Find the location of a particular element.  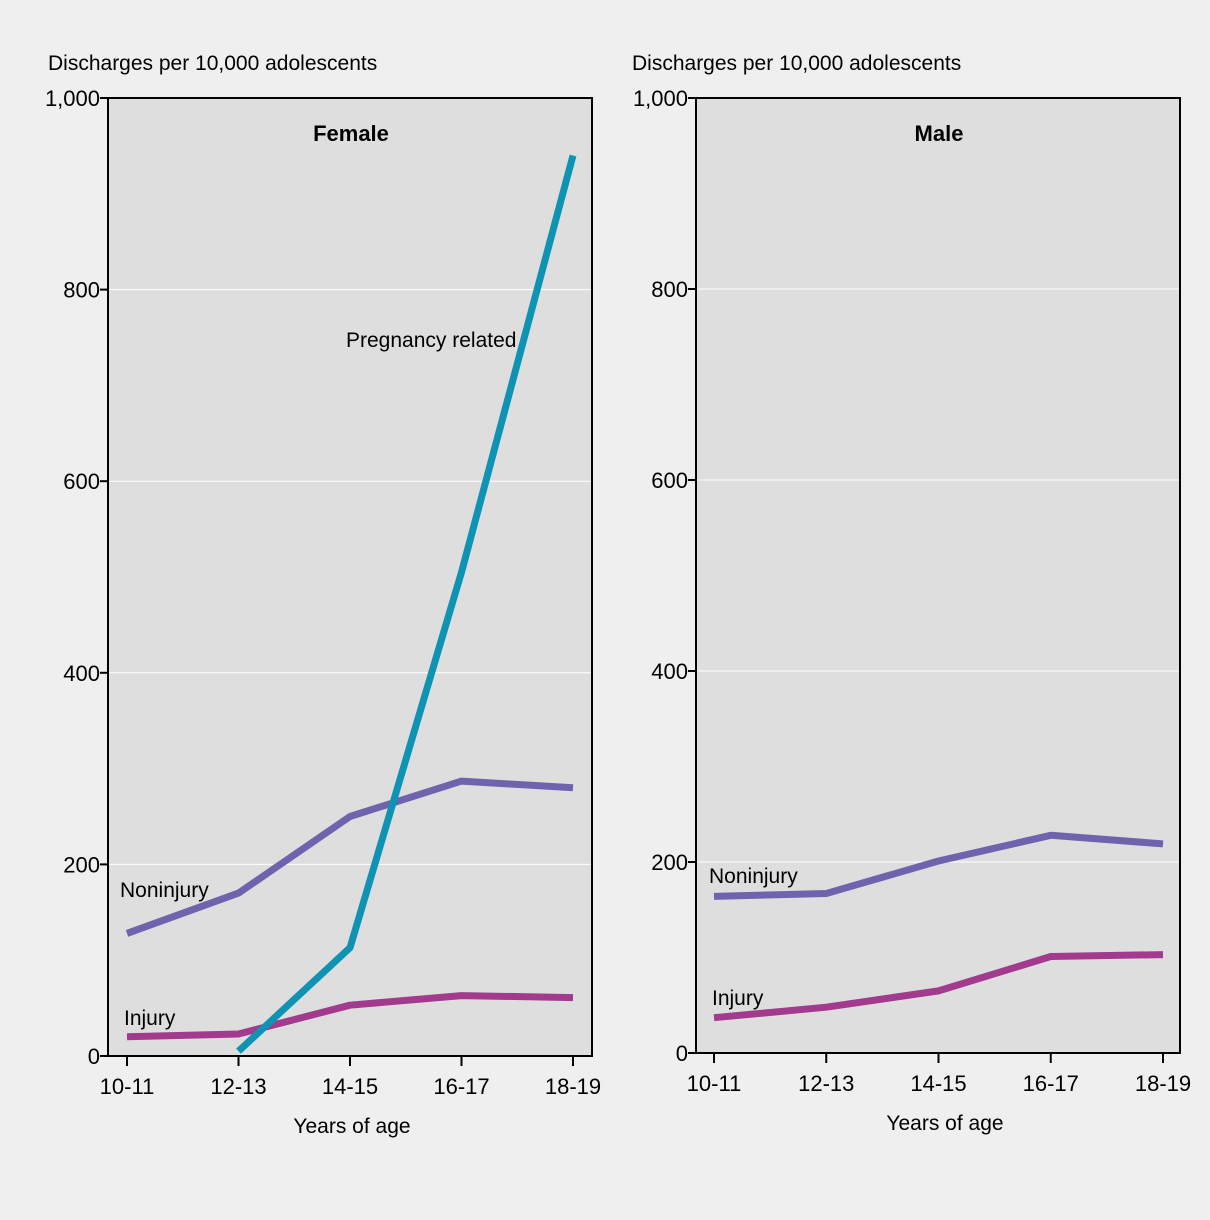

panel-title: Male is located at coordinates (939, 133).